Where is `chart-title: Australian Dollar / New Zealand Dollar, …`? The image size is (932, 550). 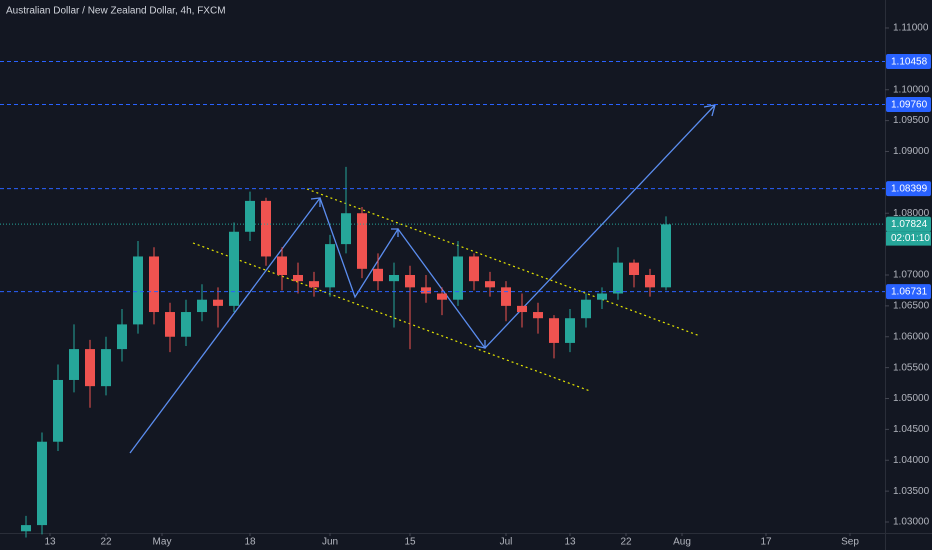 chart-title: Australian Dollar / New Zealand Dollar, … is located at coordinates (116, 11).